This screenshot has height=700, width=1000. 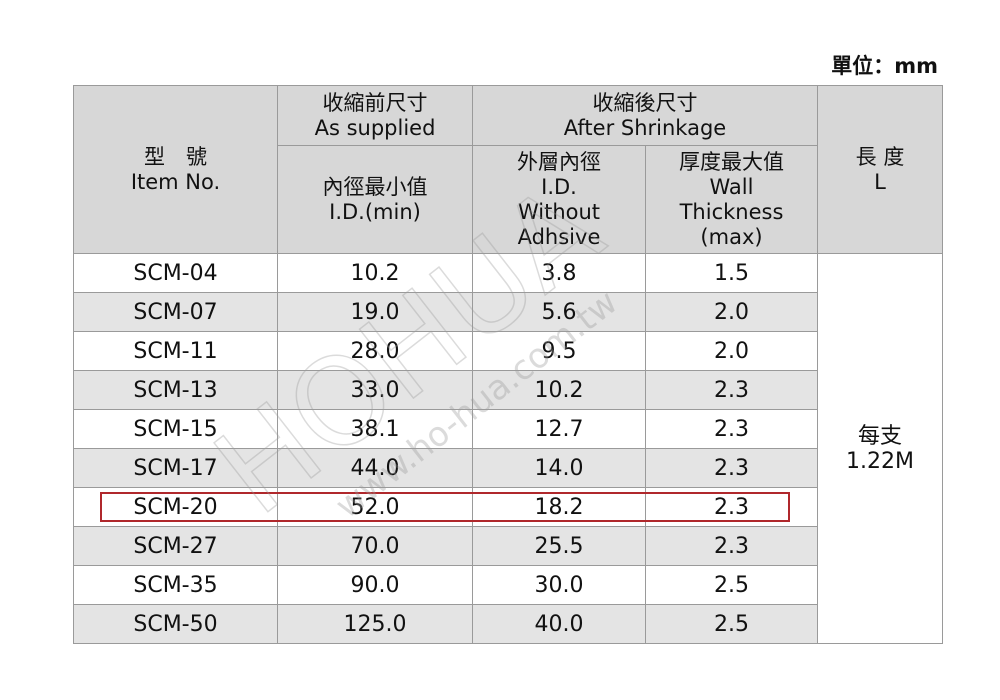 What do you see at coordinates (375, 624) in the screenshot?
I see `value-cell: 125.0` at bounding box center [375, 624].